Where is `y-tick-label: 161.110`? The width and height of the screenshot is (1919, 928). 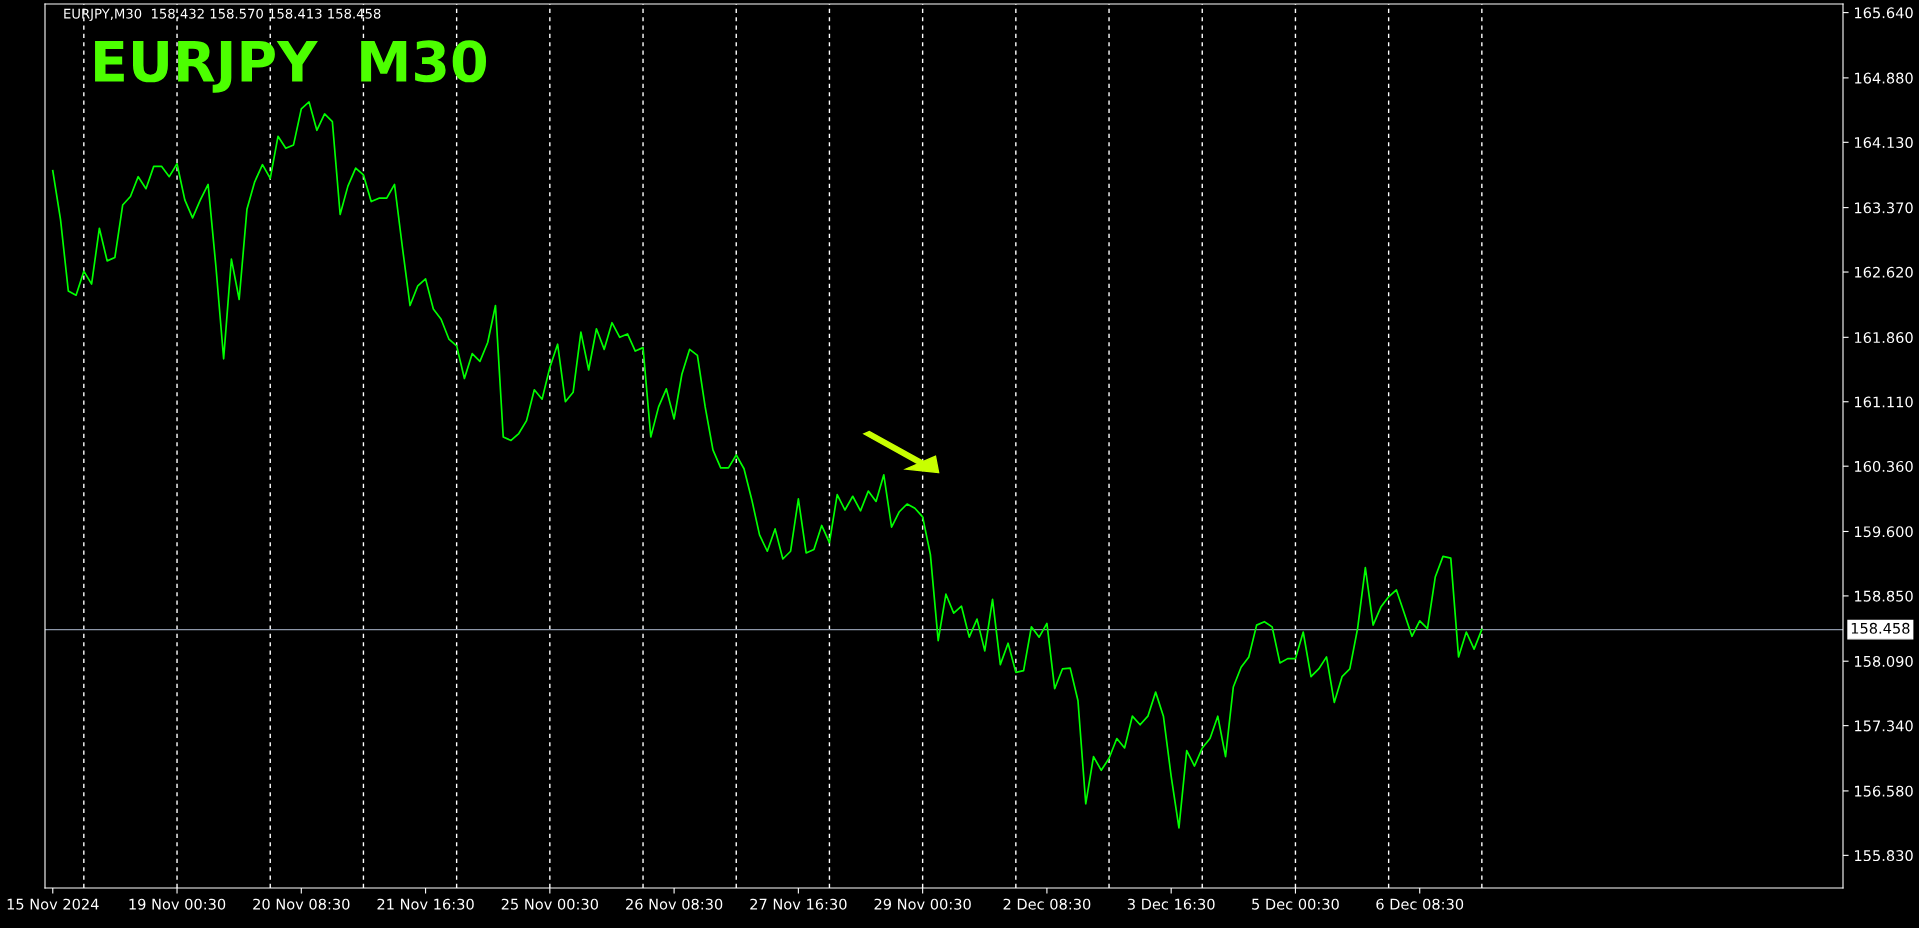
y-tick-label: 161.110 is located at coordinates (1884, 402).